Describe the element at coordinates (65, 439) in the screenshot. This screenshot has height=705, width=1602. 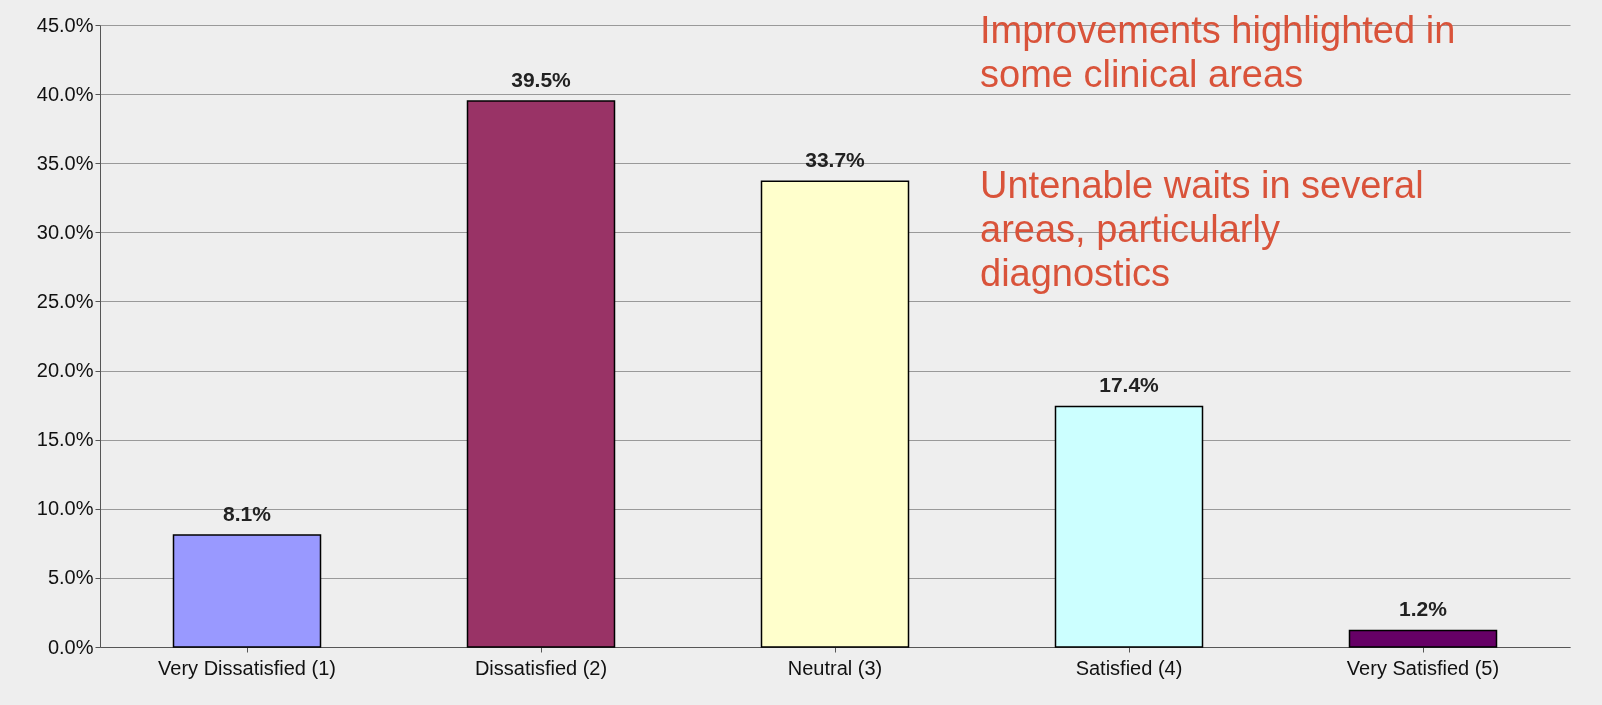
I see `y-tick-label: 15.0%` at that location.